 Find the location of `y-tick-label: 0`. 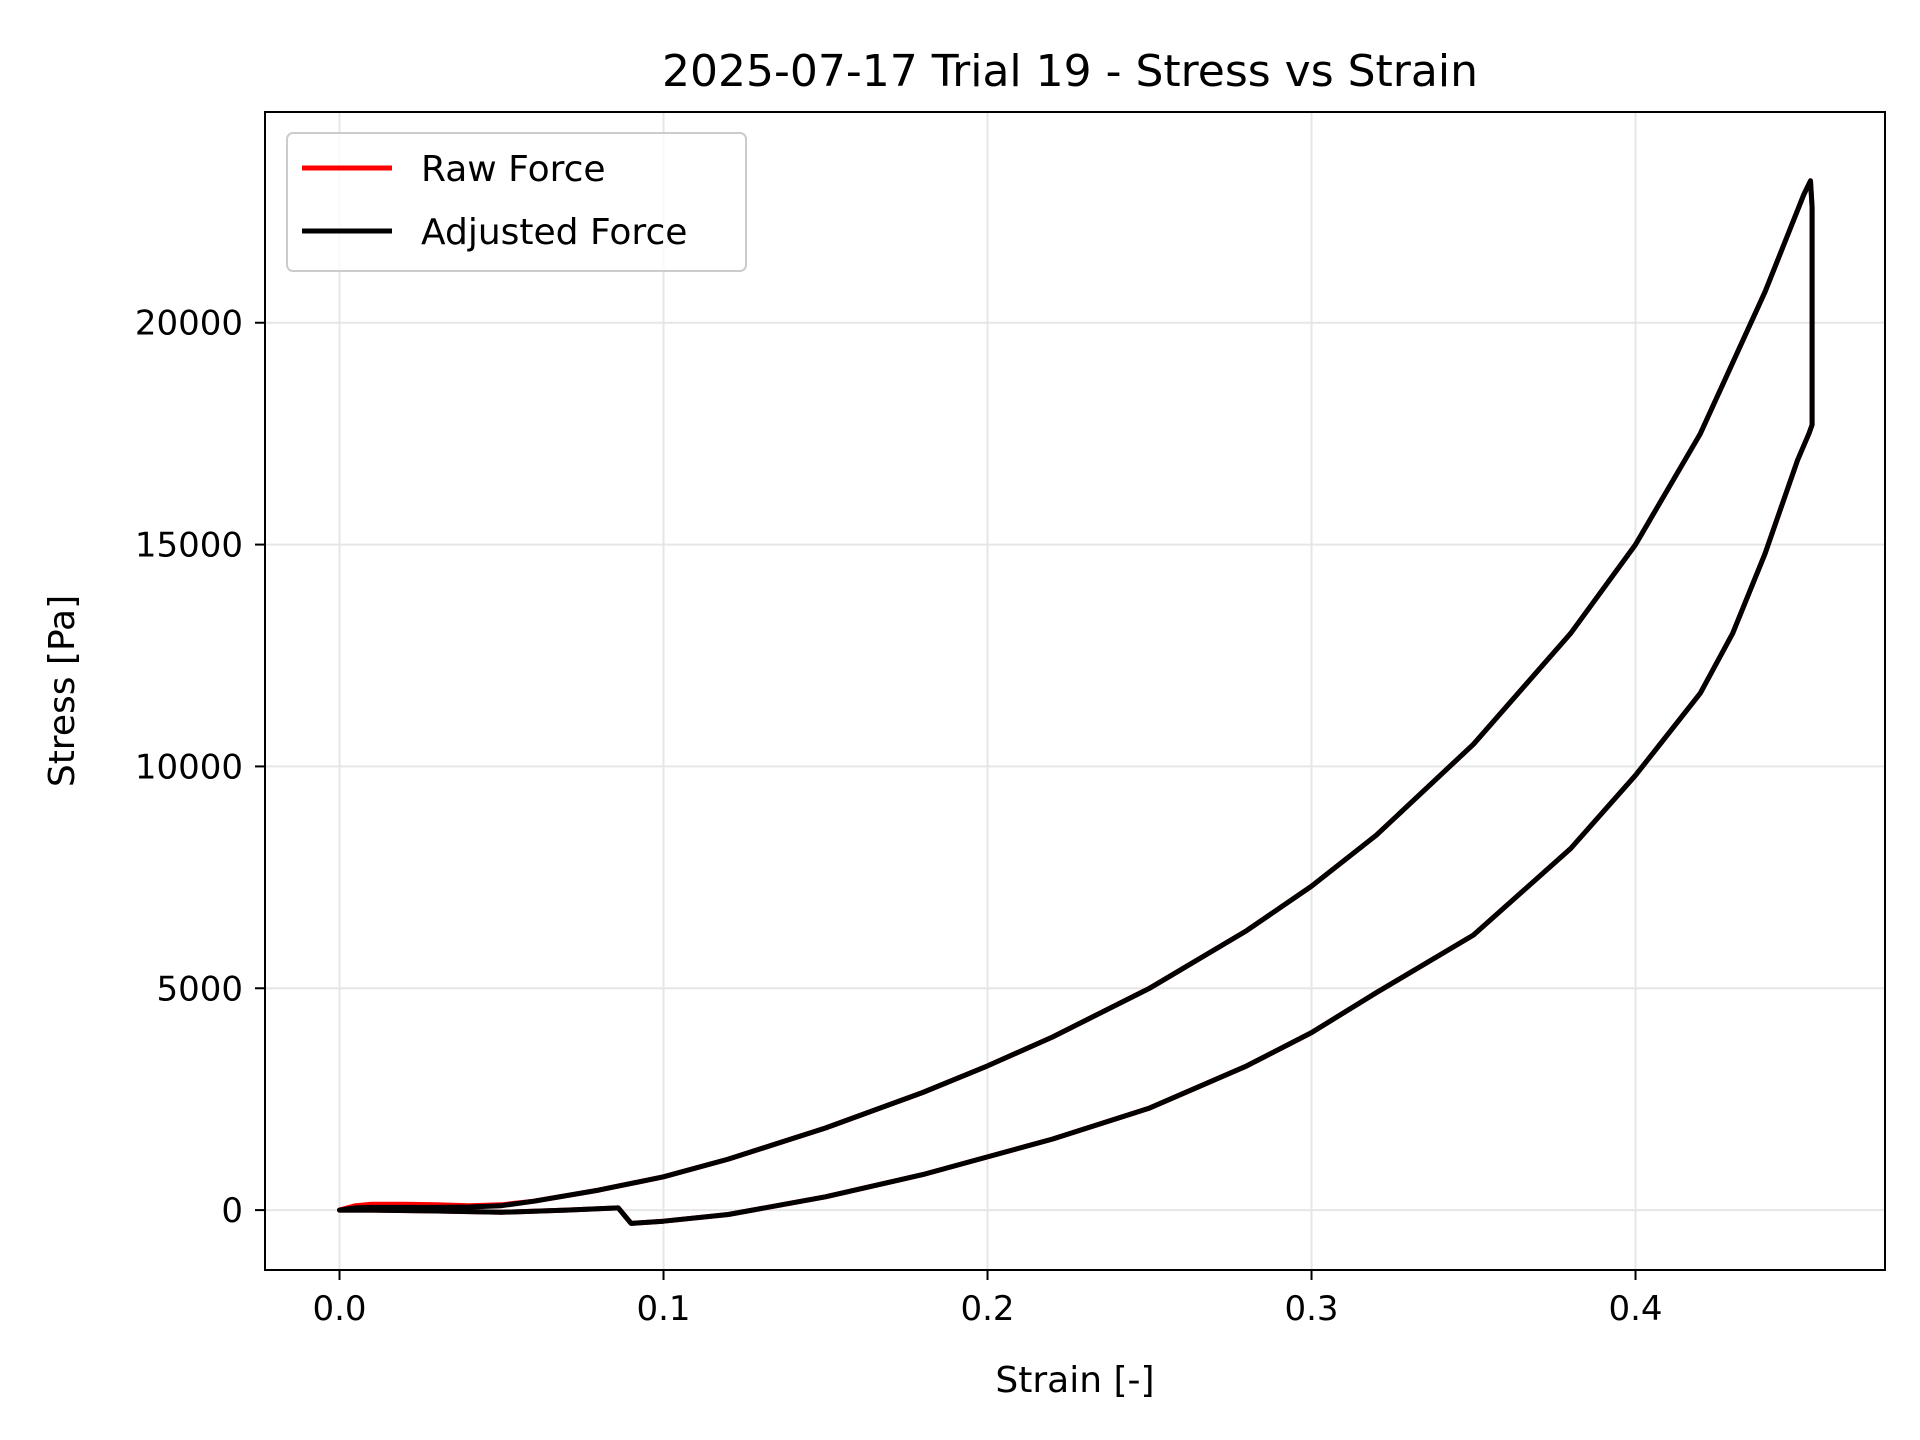

y-tick-label: 0 is located at coordinates (232, 1211).